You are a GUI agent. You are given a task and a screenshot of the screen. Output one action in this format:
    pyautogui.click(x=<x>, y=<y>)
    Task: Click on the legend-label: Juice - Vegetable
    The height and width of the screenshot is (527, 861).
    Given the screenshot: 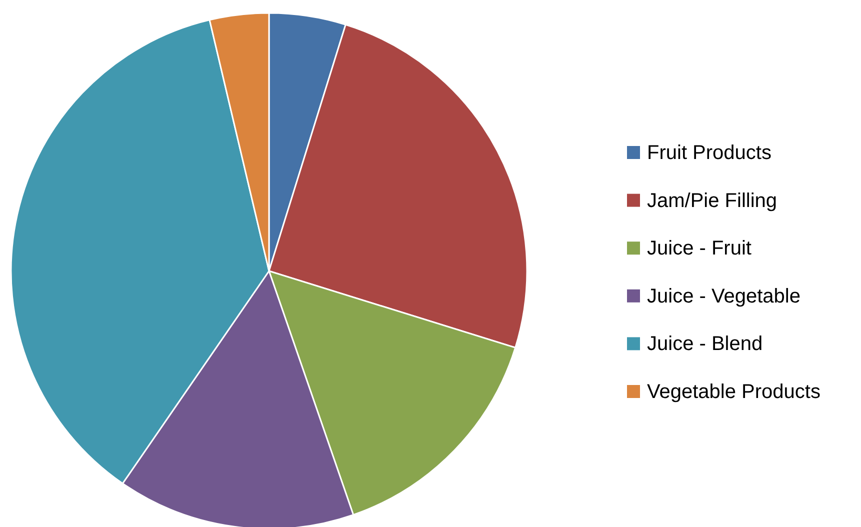 What is the action you would take?
    pyautogui.click(x=723, y=296)
    